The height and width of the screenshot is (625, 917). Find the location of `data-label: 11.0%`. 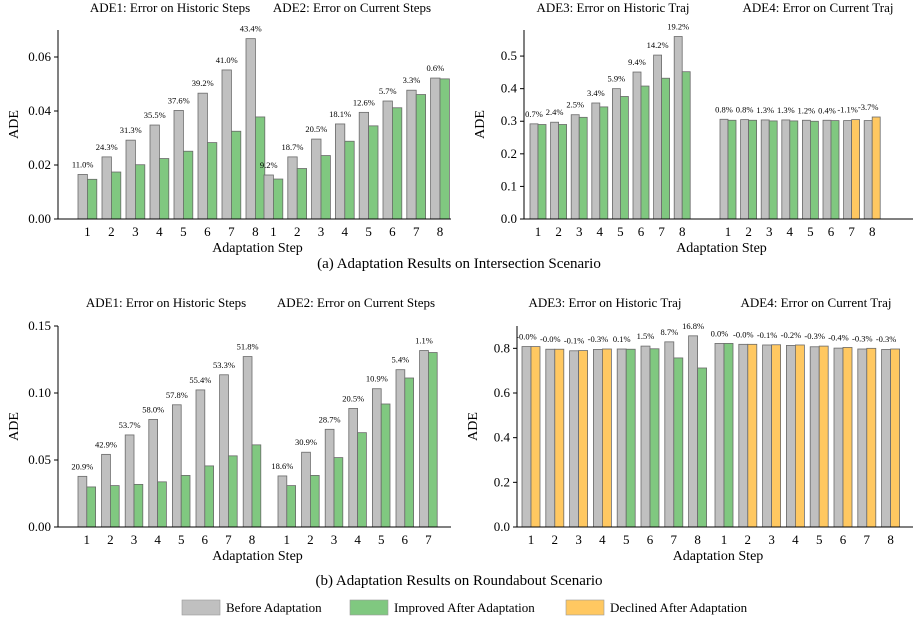

data-label: 11.0% is located at coordinates (83, 164).